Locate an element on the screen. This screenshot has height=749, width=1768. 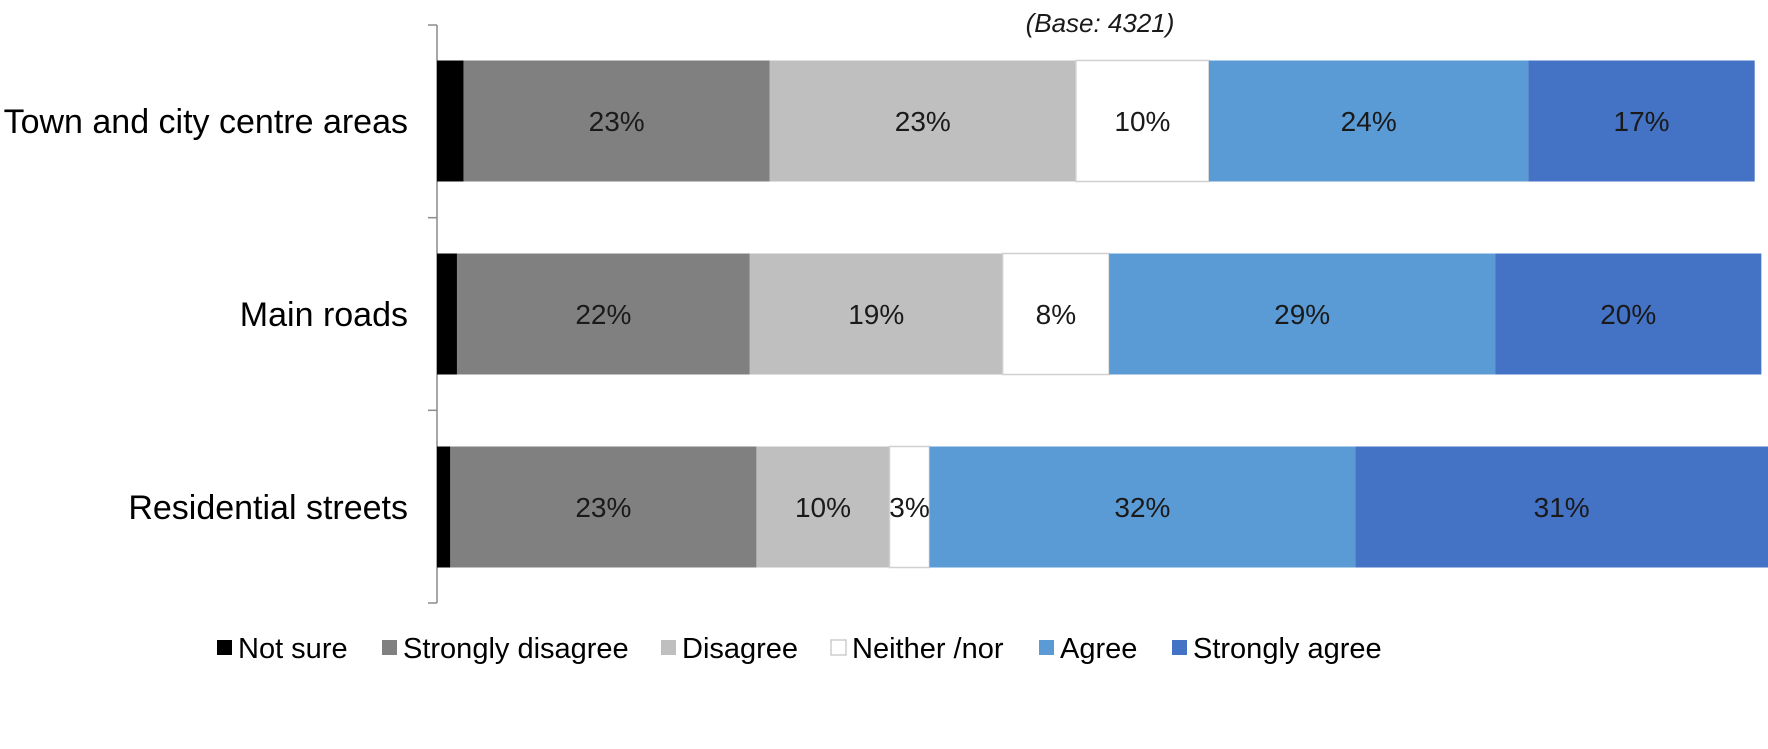
legend-label-neither-nor: Neither /nor is located at coordinates (928, 649).